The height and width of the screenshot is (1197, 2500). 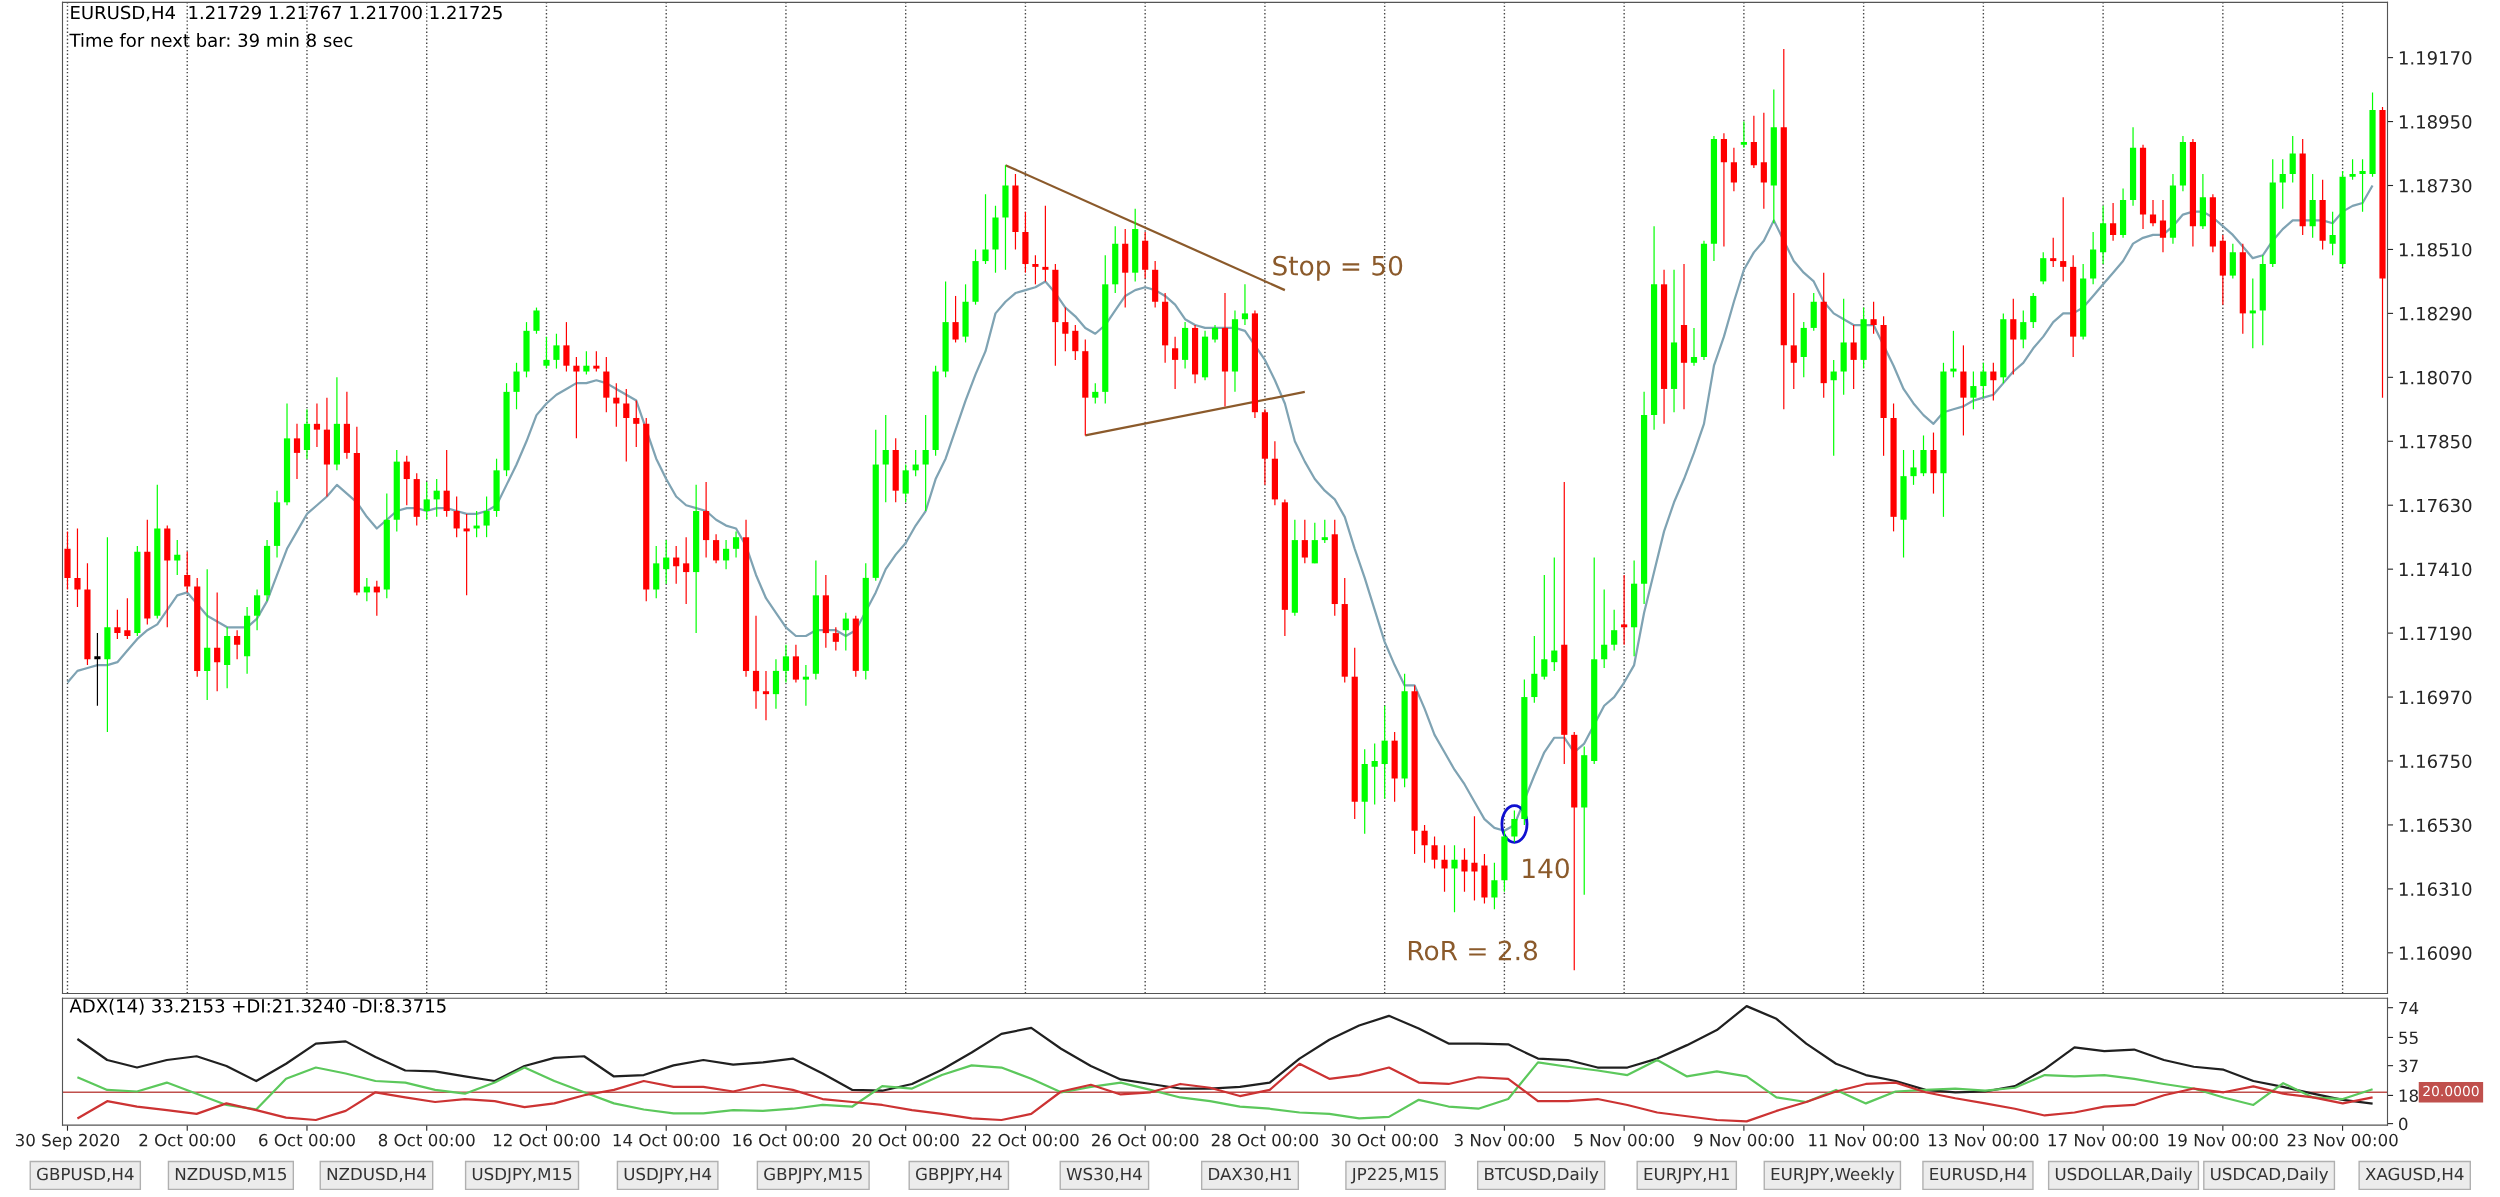 What do you see at coordinates (1542, 1175) in the screenshot?
I see `text: BTCUSD,Daily` at bounding box center [1542, 1175].